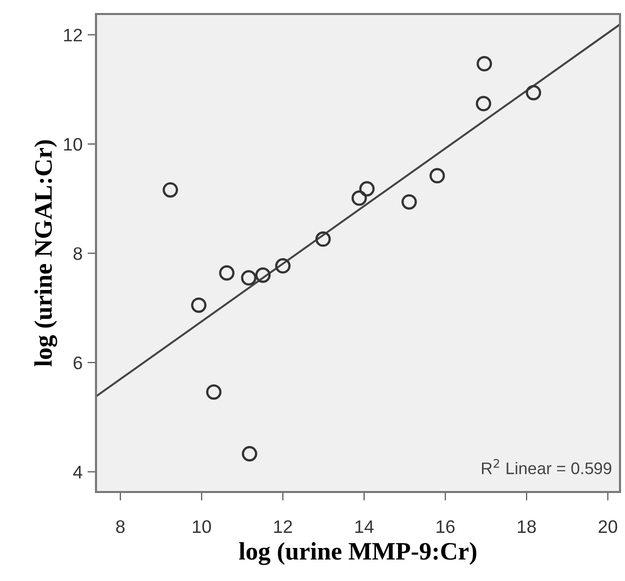 The width and height of the screenshot is (625, 581). Describe the element at coordinates (46, 253) in the screenshot. I see `y-axis-title: log (urine NGAL:Cr)` at that location.